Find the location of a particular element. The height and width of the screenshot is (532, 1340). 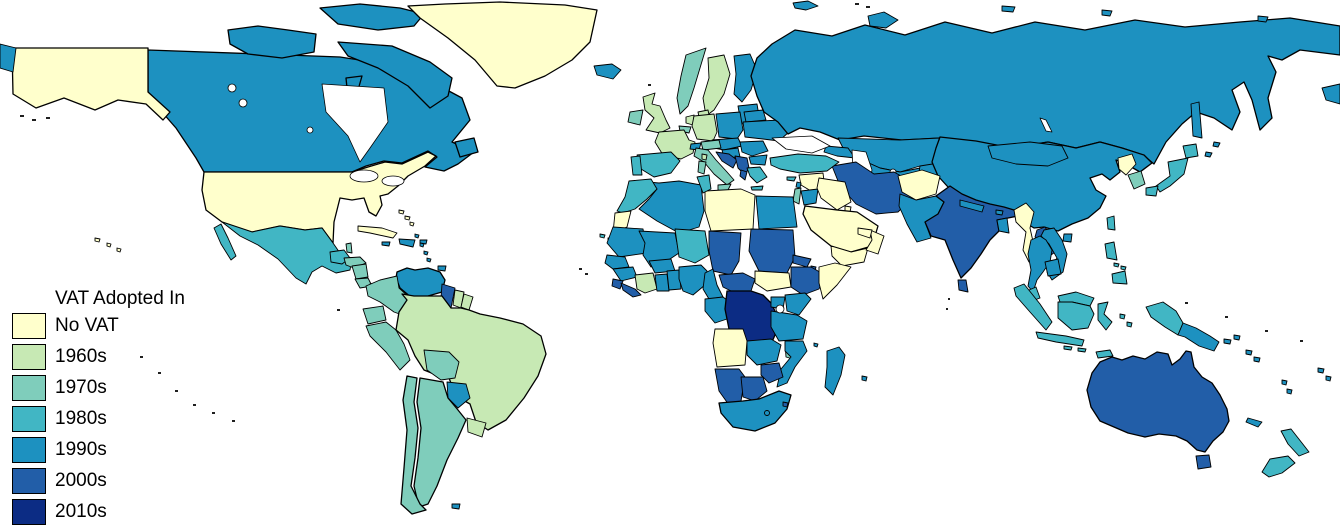

region-chad is located at coordinates (725, 253).